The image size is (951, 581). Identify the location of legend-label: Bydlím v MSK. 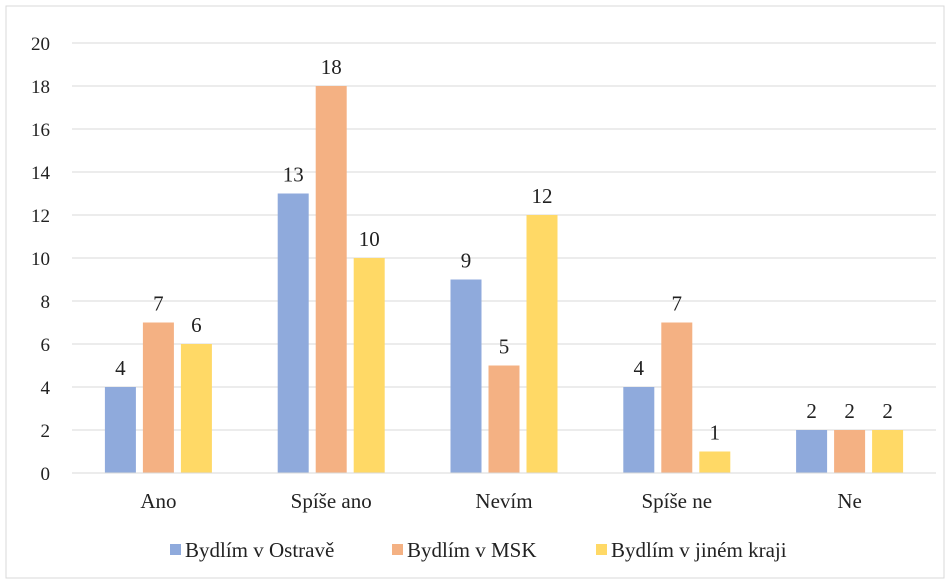
(472, 550).